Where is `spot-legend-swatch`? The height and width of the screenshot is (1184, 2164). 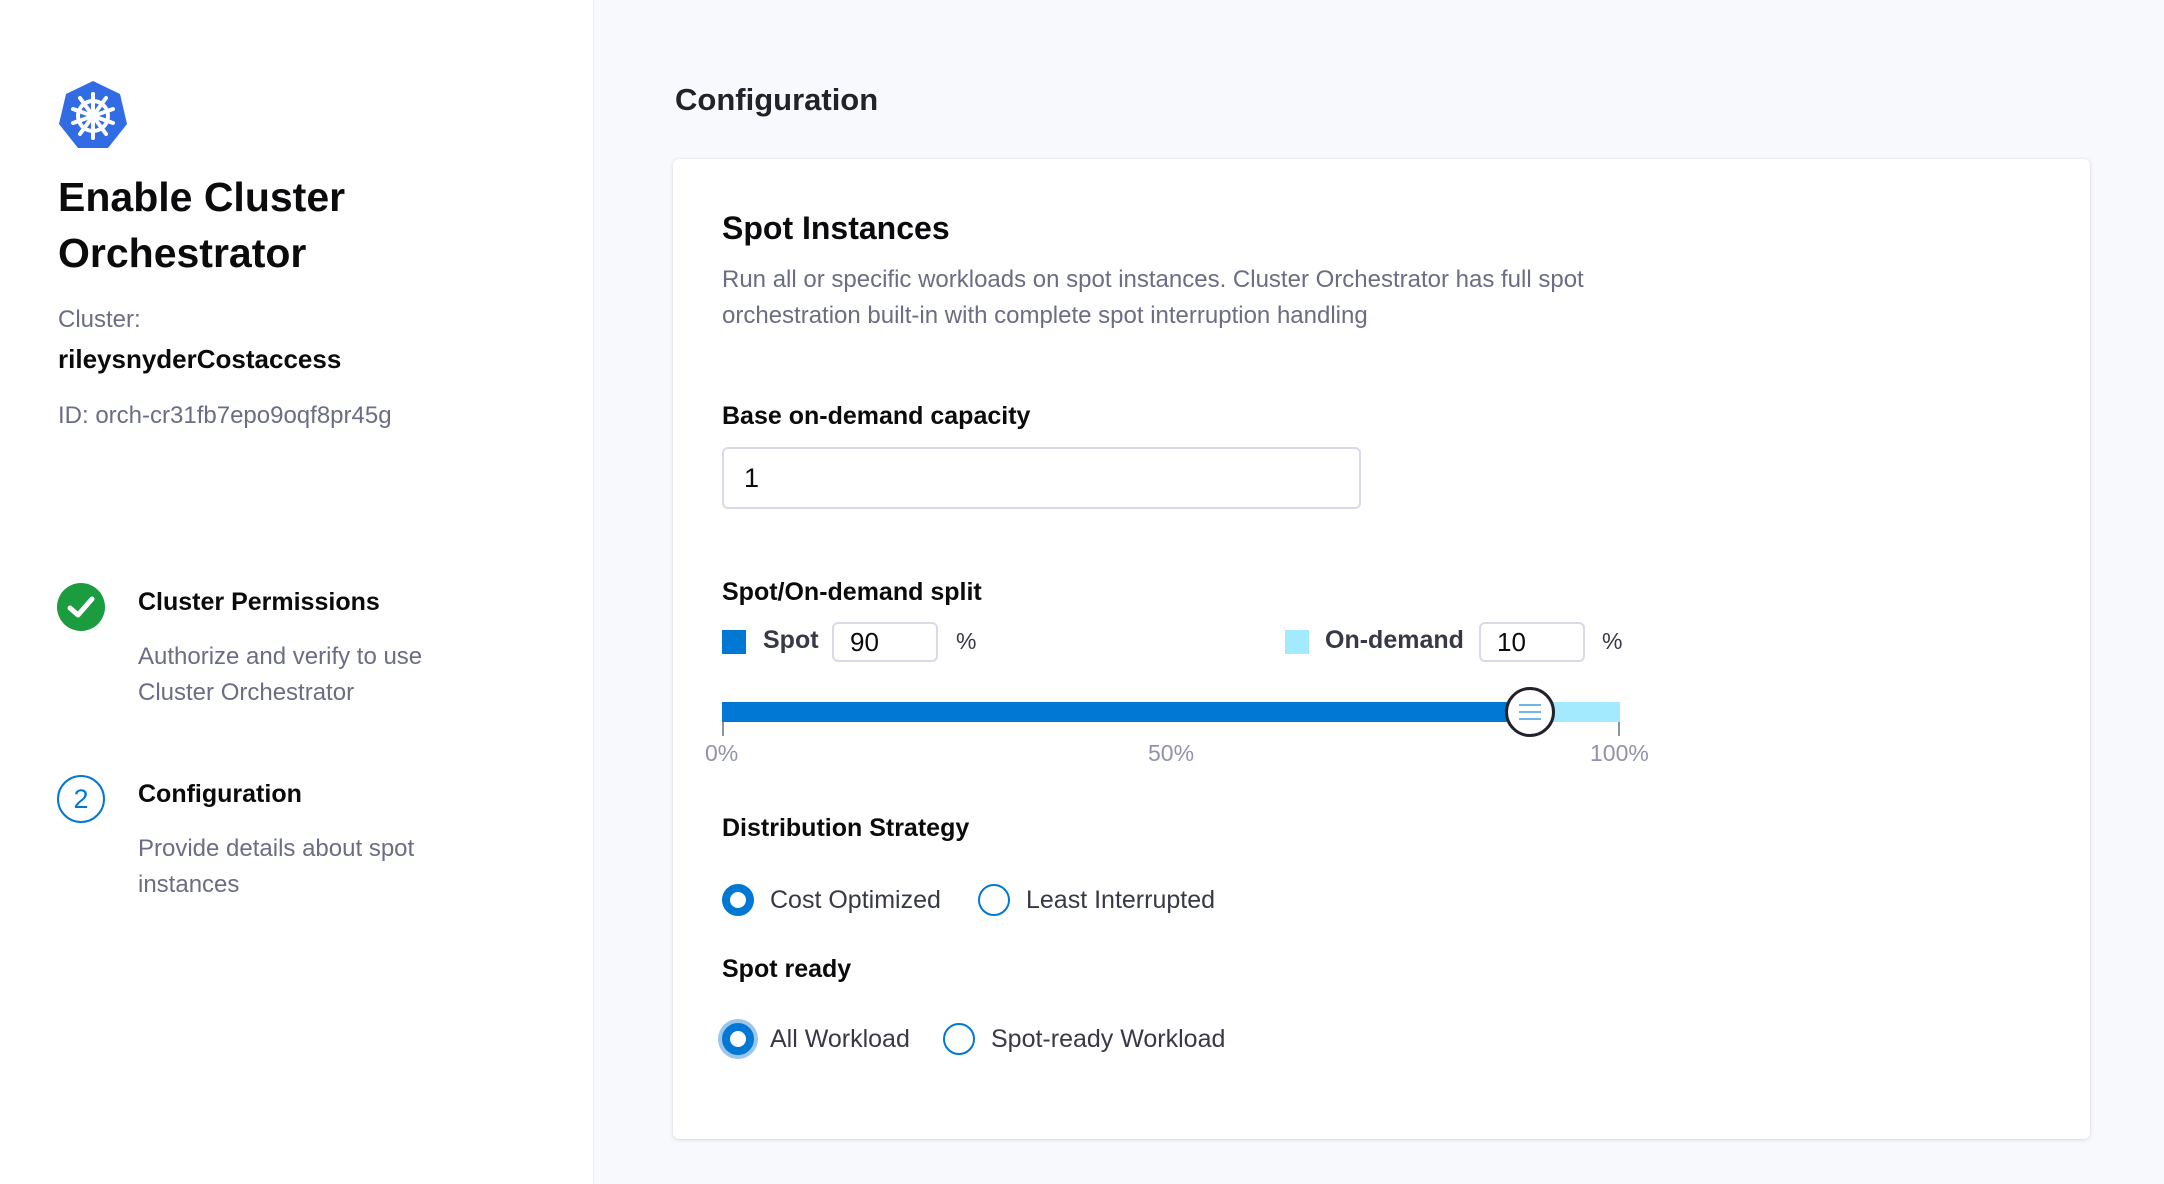
spot-legend-swatch is located at coordinates (734, 642).